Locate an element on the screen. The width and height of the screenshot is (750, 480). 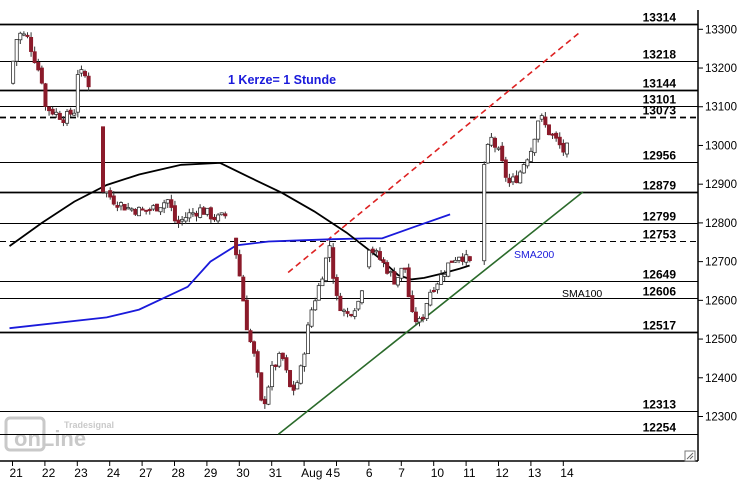
y-tick-label: 12400 is located at coordinates (721, 379).